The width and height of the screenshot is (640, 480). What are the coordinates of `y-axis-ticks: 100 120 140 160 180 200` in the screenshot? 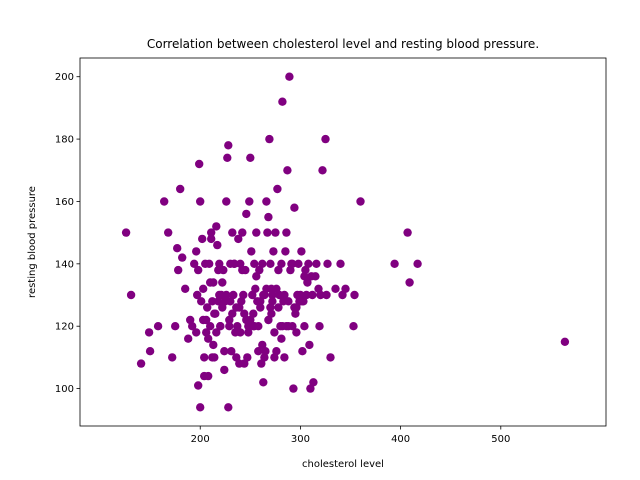 It's located at (67, 233).